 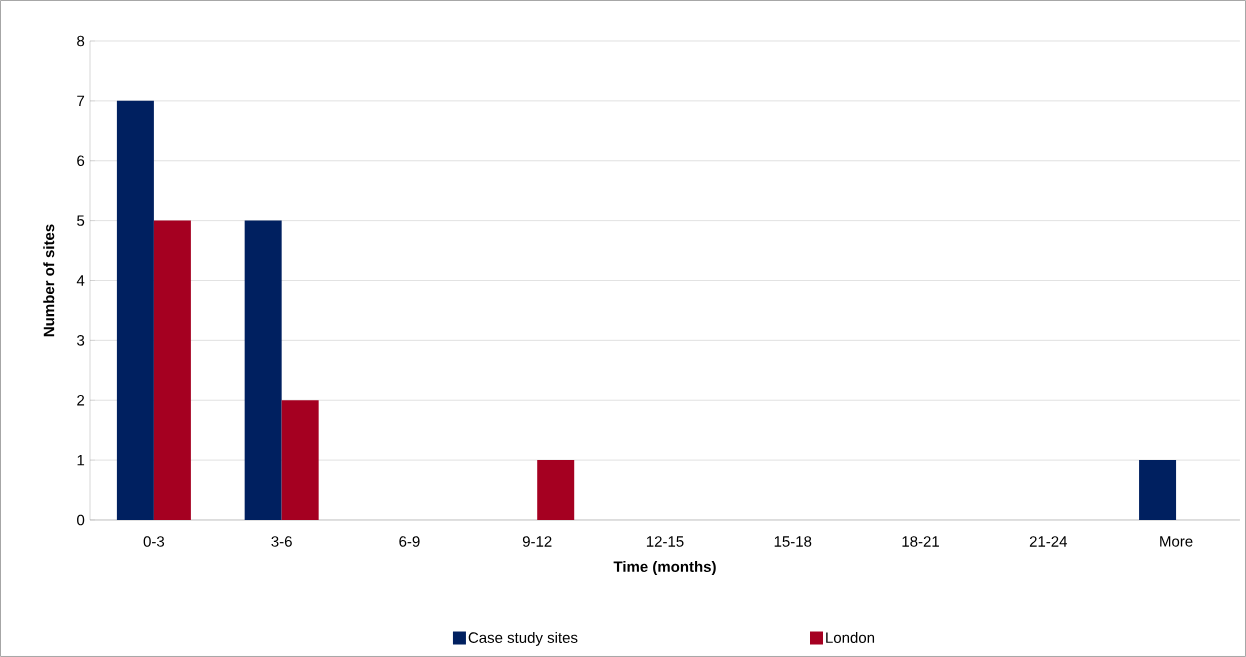 I want to click on x-tick-label: 6-9, so click(x=409, y=541).